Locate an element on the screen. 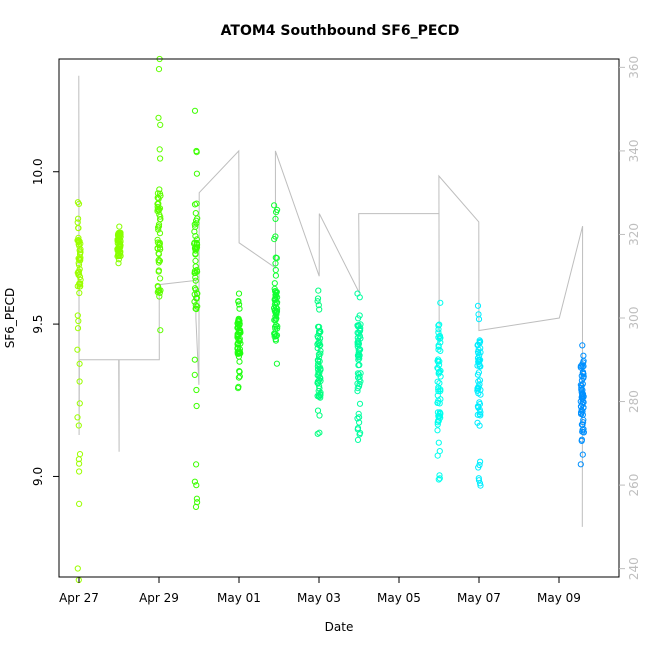 The height and width of the screenshot is (650, 650). x-tick-label: Apr 29 is located at coordinates (159, 598).